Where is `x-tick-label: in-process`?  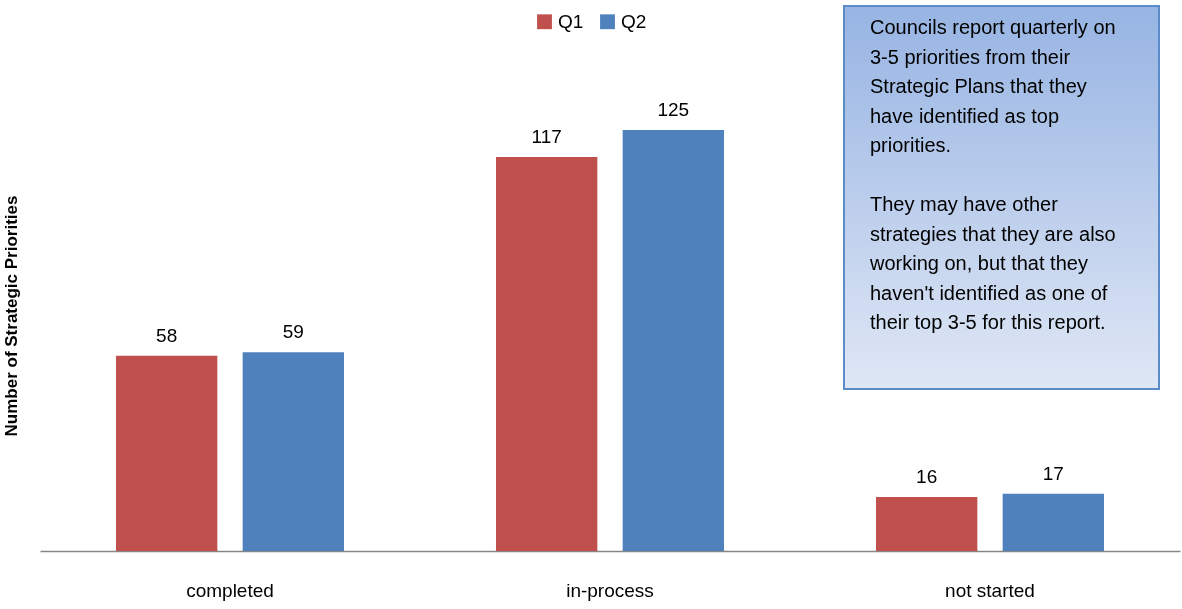 x-tick-label: in-process is located at coordinates (610, 590).